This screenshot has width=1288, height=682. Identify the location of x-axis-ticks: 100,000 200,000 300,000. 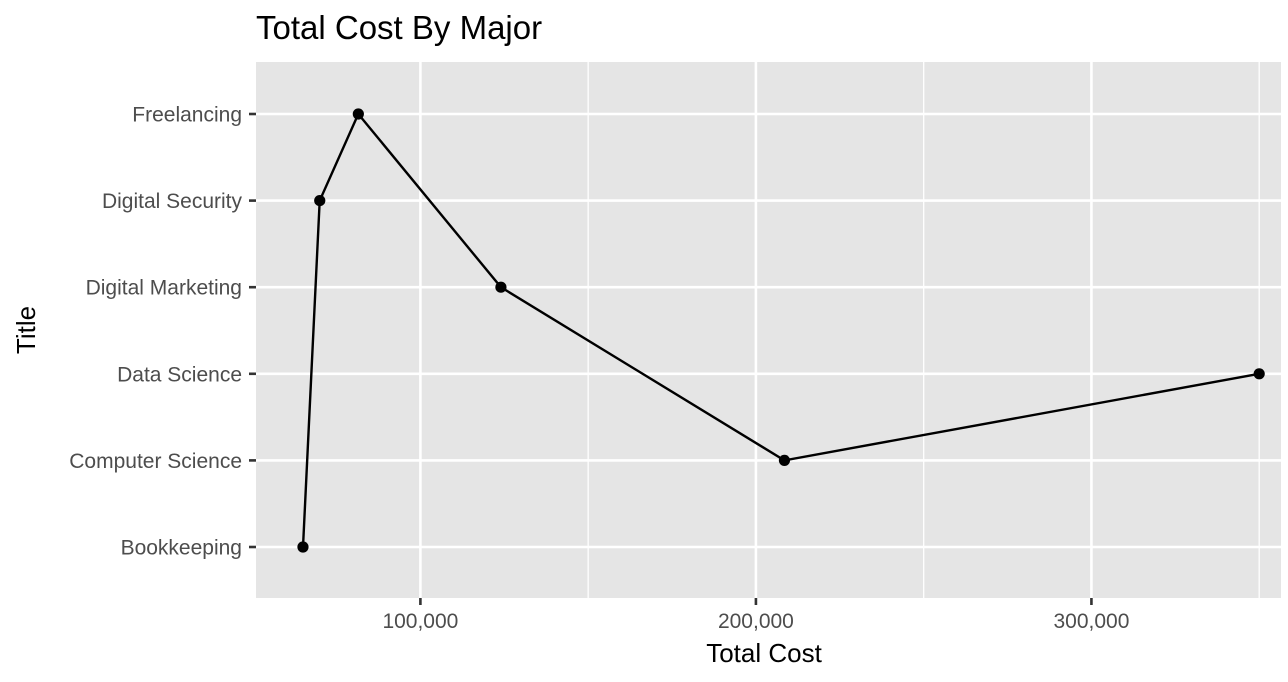
(755, 615).